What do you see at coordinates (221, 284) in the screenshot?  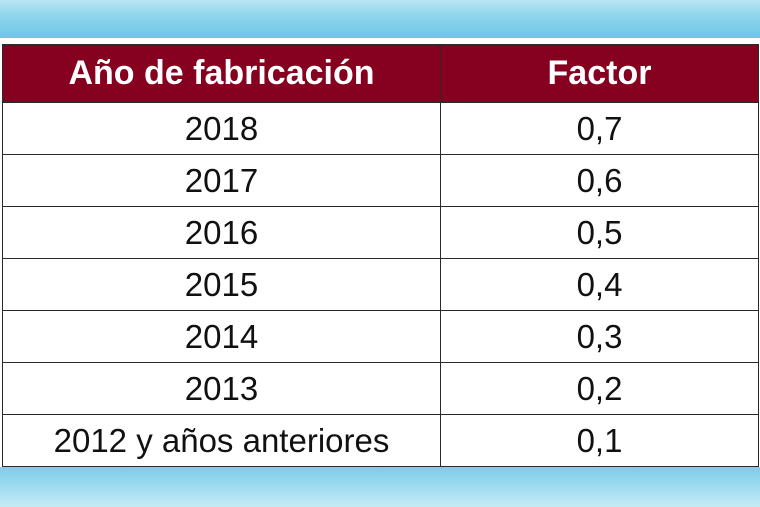 I see `year-cell: 2015` at bounding box center [221, 284].